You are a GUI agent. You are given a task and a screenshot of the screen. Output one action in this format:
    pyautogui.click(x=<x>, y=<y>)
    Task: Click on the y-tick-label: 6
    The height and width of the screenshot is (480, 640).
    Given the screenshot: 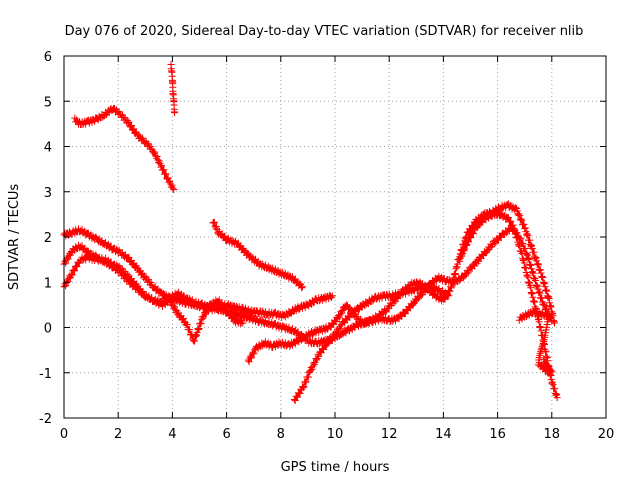 What is the action you would take?
    pyautogui.click(x=48, y=57)
    